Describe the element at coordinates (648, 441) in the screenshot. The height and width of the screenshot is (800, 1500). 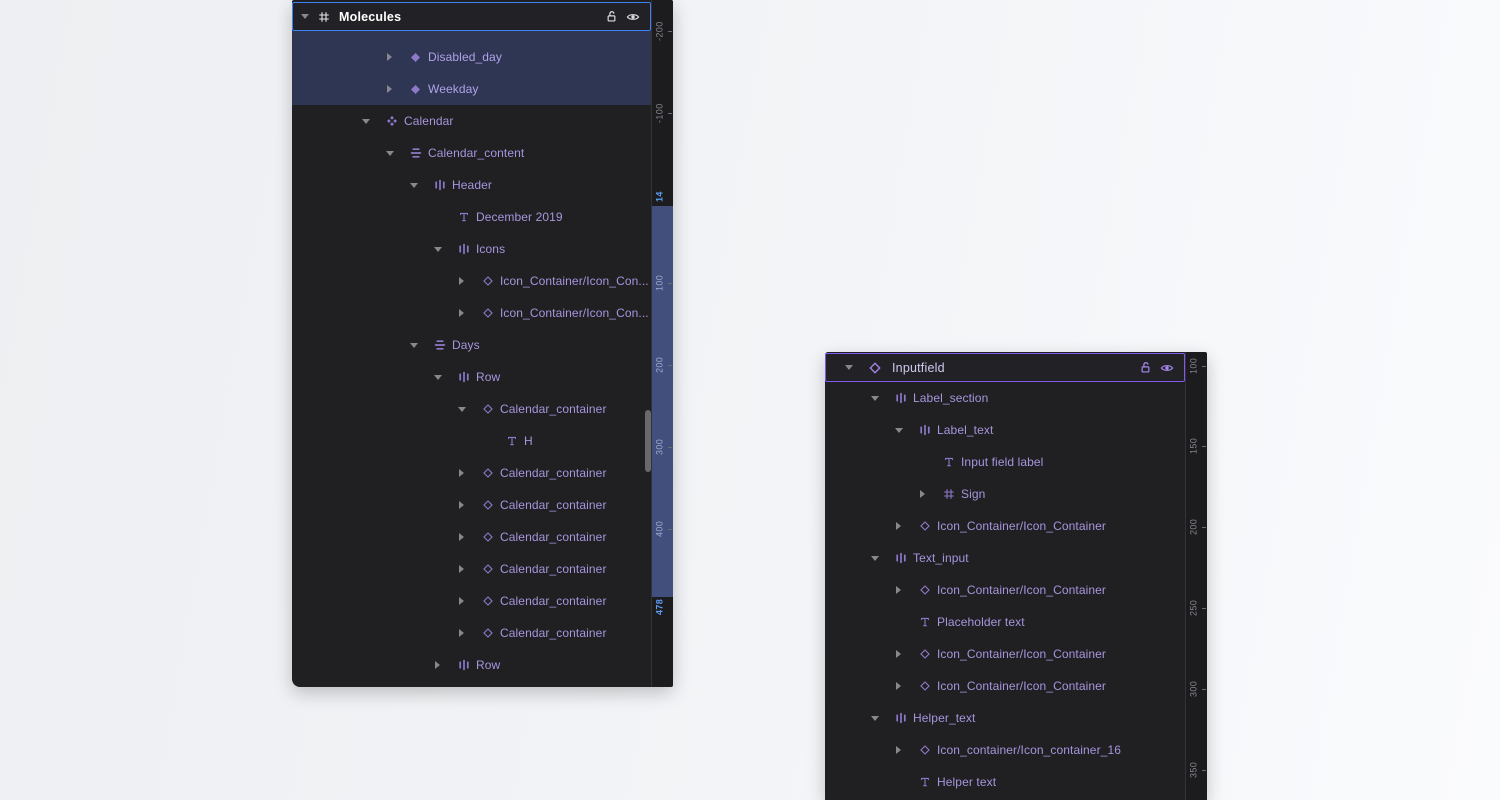
I see `scrollbar-thumb` at that location.